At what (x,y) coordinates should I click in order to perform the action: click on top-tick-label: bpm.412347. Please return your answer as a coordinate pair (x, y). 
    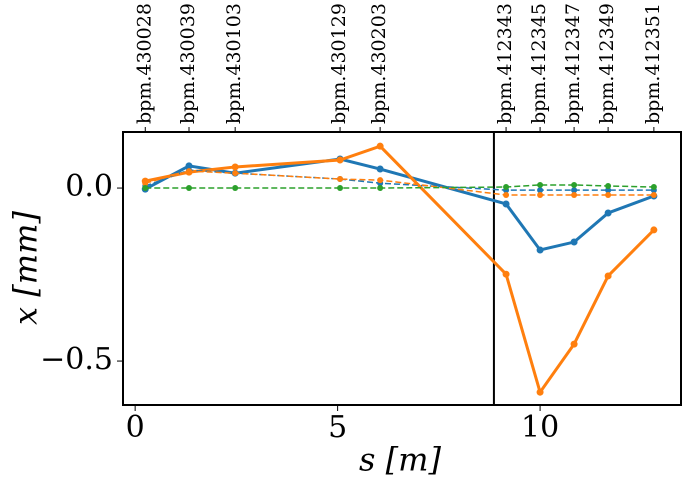
    Looking at the image, I should click on (573, 63).